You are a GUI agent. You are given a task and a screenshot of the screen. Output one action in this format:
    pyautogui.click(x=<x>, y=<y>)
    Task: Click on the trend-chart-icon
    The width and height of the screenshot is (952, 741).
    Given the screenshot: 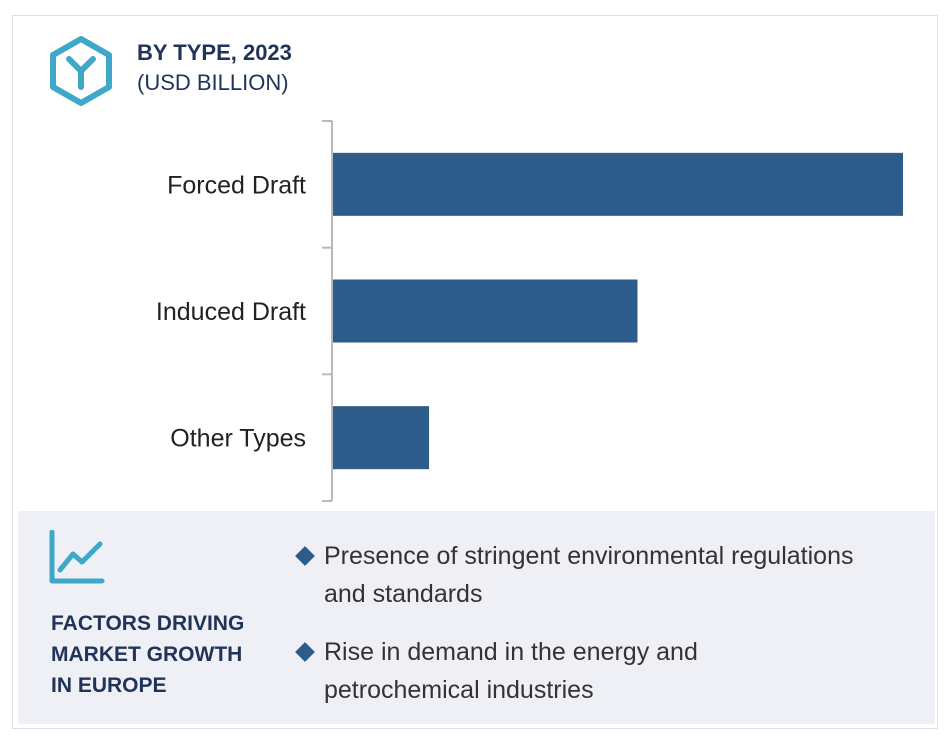 What is the action you would take?
    pyautogui.click(x=77, y=557)
    